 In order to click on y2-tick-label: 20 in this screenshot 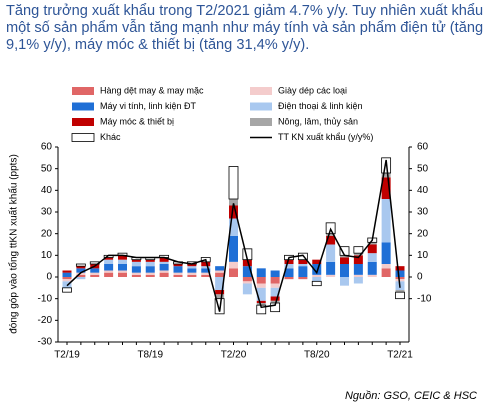, I will do `click(423, 233)`.